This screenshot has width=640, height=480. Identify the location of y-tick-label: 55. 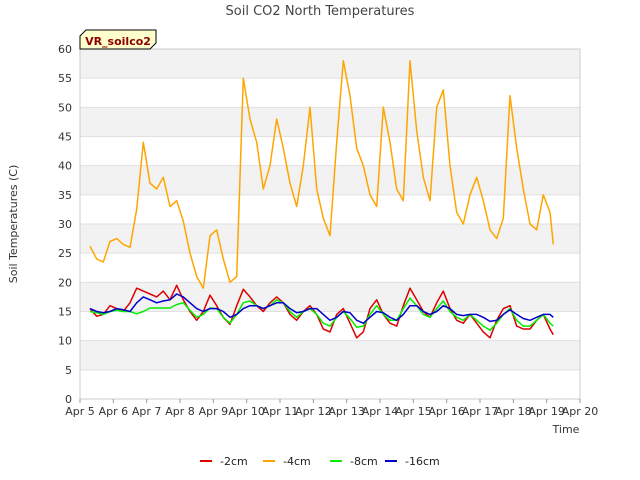
(65, 78).